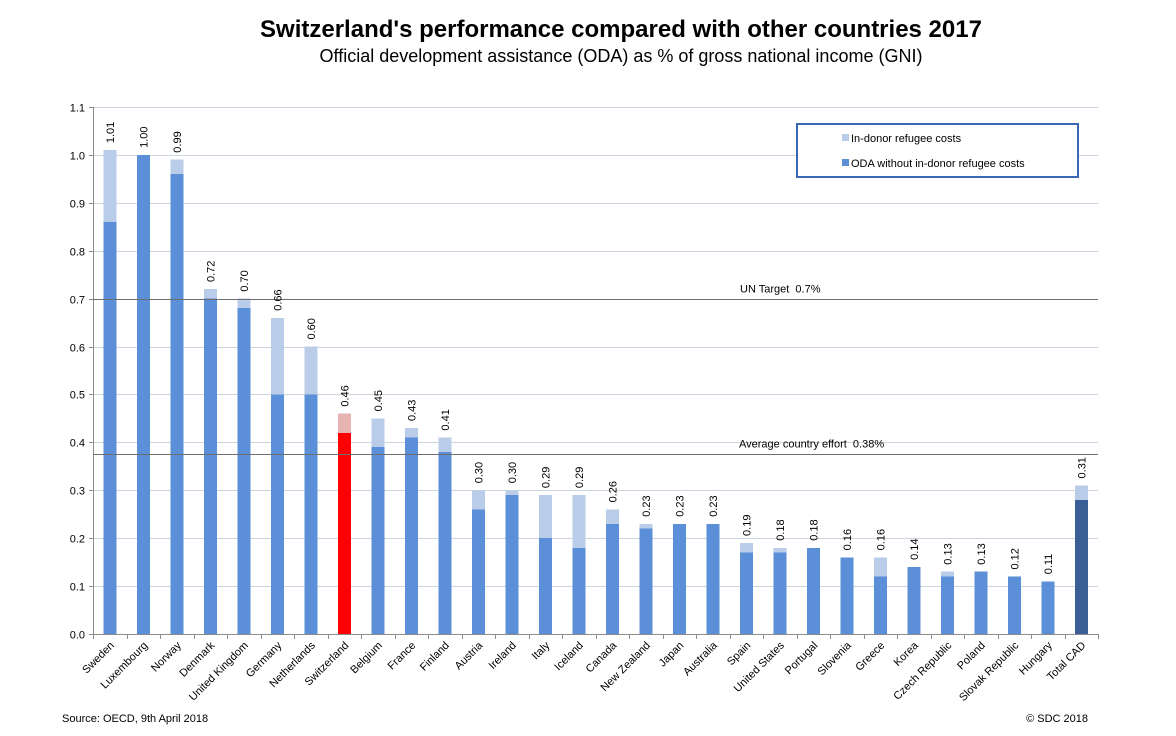  What do you see at coordinates (177, 167) in the screenshot?
I see `bar-norway-refugee` at bounding box center [177, 167].